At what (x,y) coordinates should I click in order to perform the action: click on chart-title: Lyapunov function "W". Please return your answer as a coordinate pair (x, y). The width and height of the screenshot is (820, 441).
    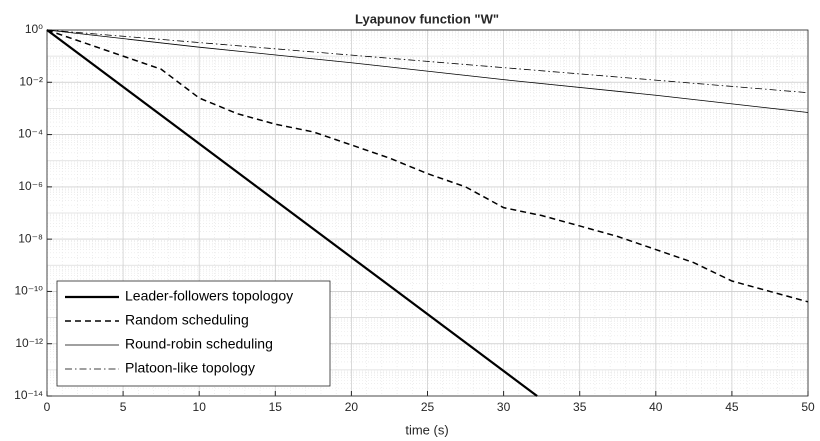
    Looking at the image, I should click on (427, 18).